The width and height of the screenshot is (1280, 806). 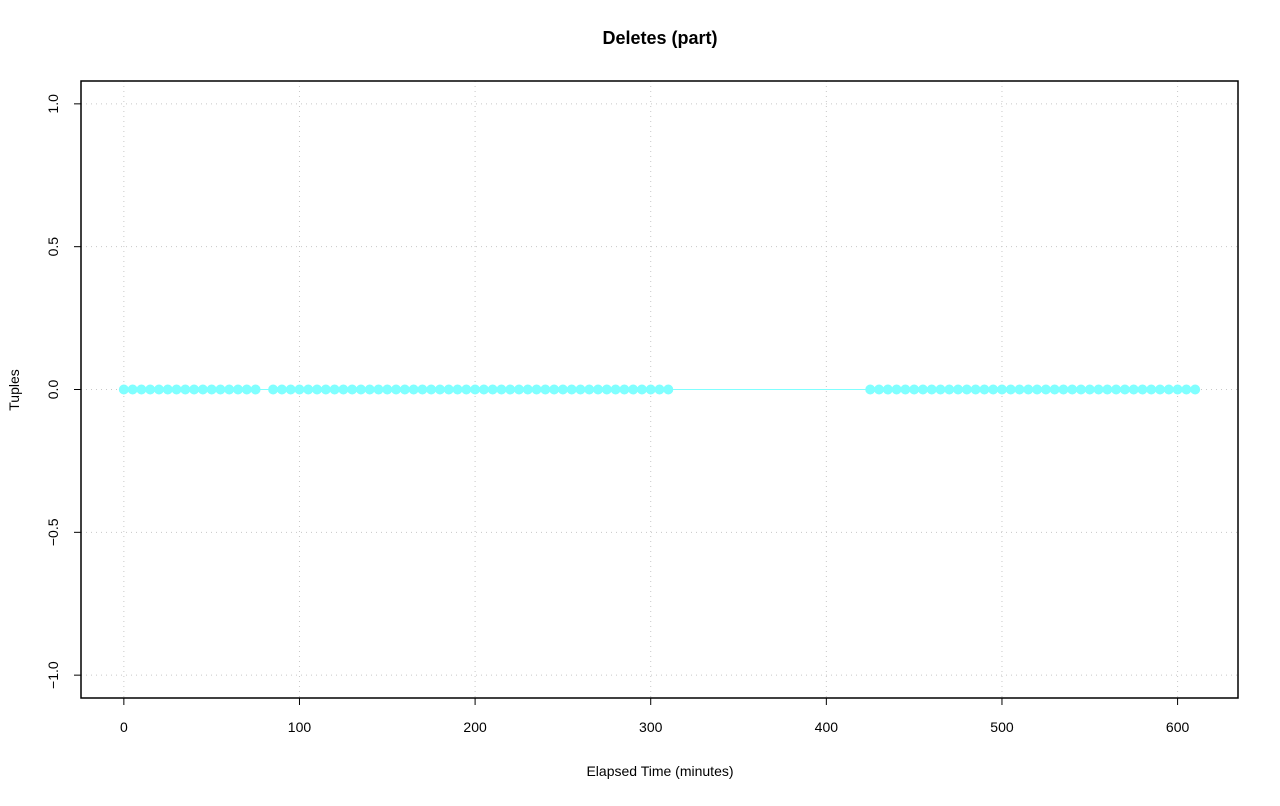 I want to click on x-tick-label: 300, so click(x=651, y=727).